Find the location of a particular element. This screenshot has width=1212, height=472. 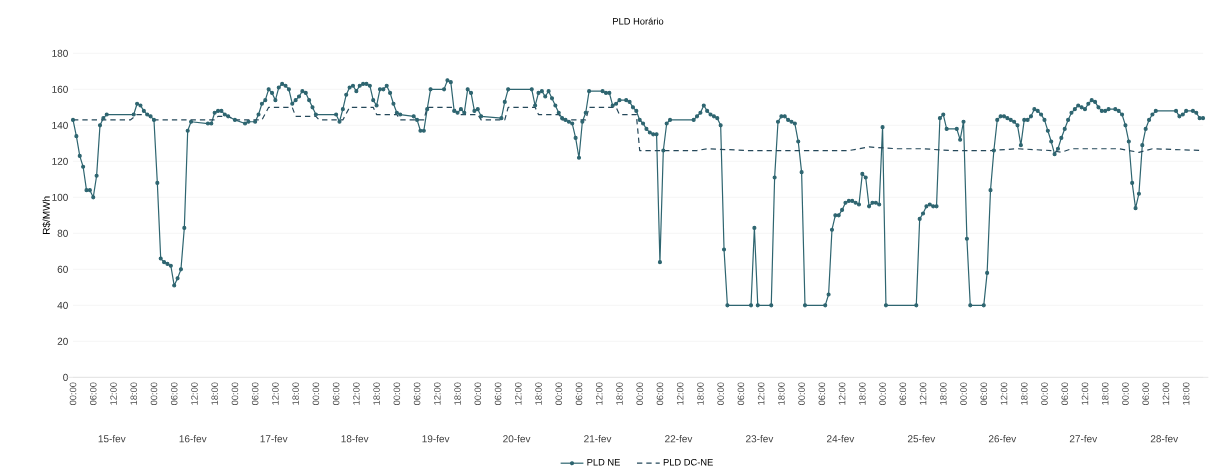

text: 25-fev is located at coordinates (921, 439).